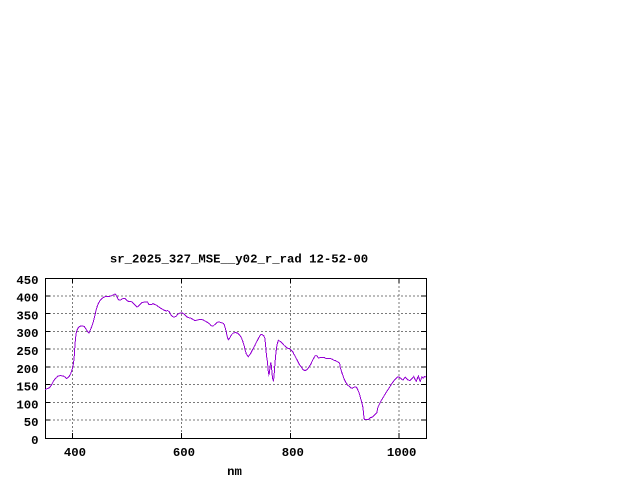 This screenshot has height=480, width=640. Describe the element at coordinates (34, 441) in the screenshot. I see `svg-text: 0` at that location.